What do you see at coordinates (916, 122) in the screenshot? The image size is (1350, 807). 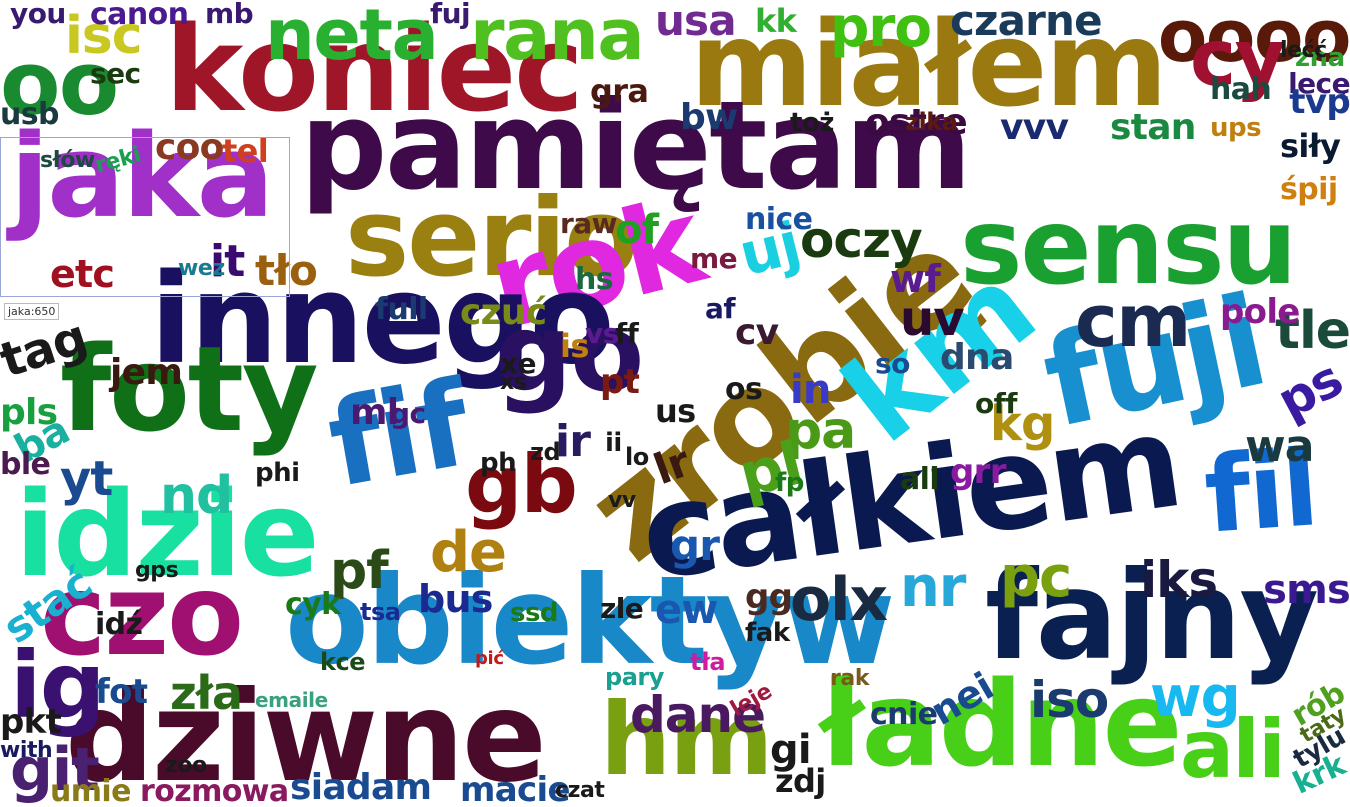 I see `word-ostre: ostre` at bounding box center [916, 122].